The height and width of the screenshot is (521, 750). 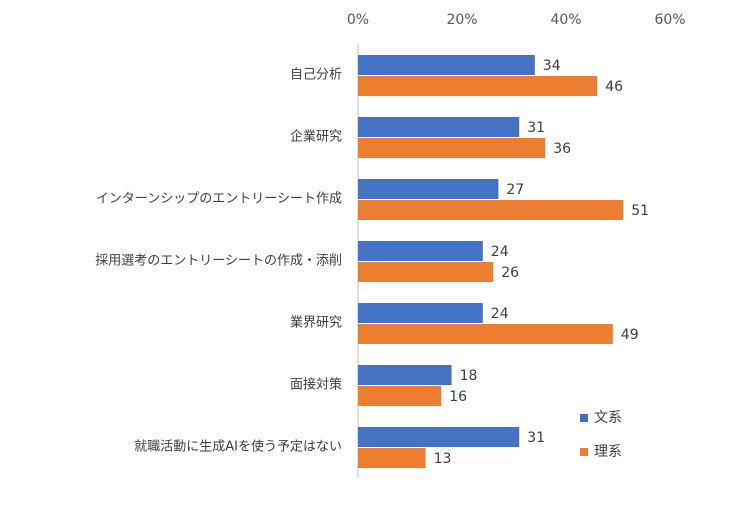 I want to click on value-label: 34, so click(x=552, y=66).